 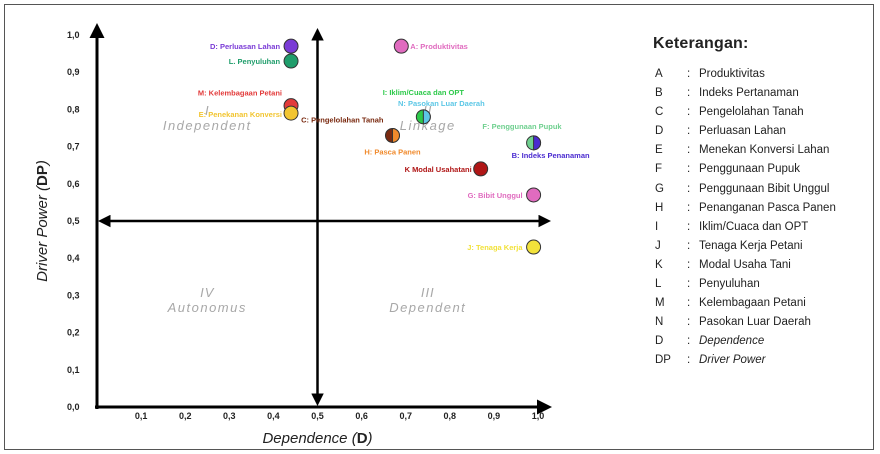 What do you see at coordinates (754, 226) in the screenshot?
I see `legend-description: Iklim/Cuaca dan OPT` at bounding box center [754, 226].